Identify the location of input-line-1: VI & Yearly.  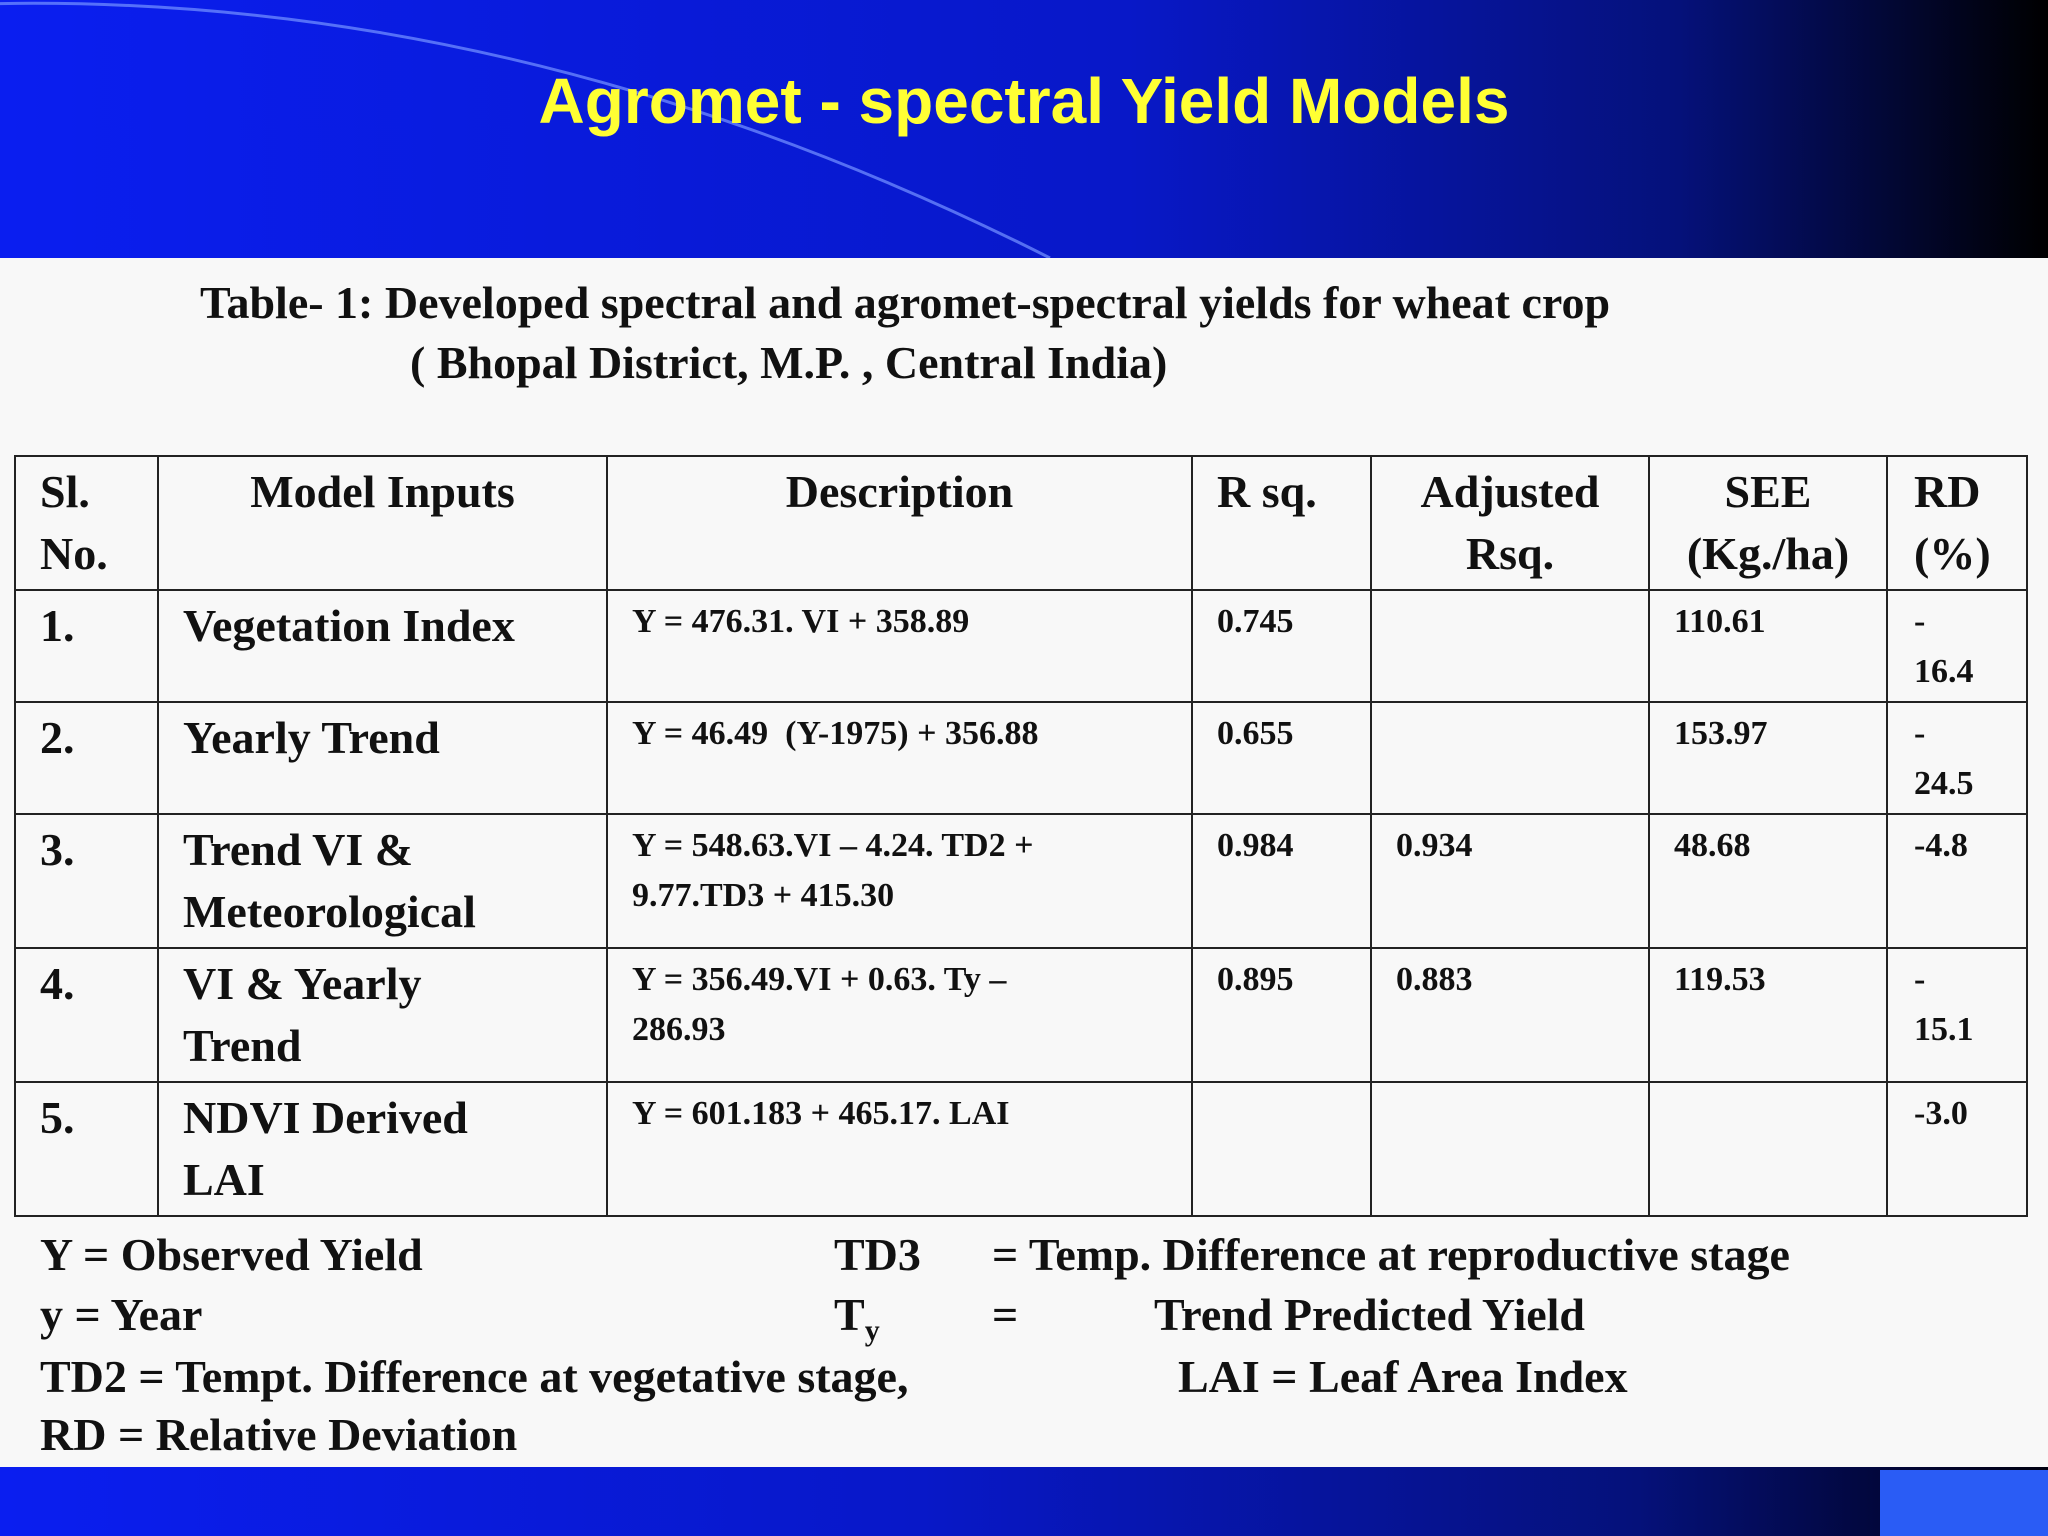
(302, 983).